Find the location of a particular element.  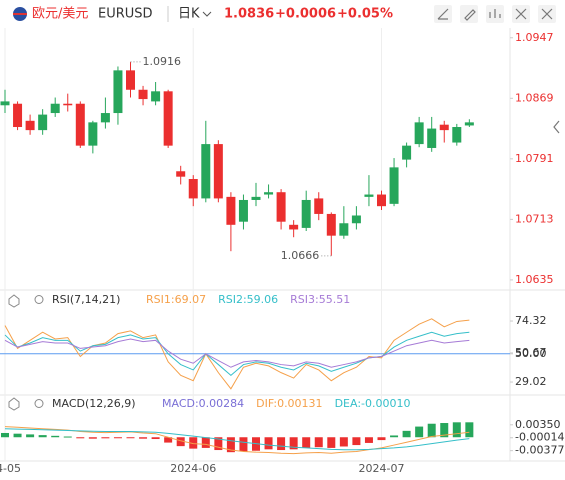

period-dropdown is located at coordinates (207, 14).